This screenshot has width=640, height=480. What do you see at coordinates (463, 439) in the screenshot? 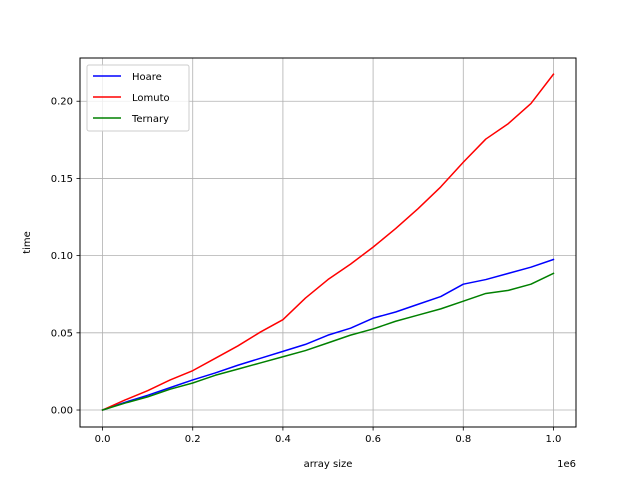
I see `x-tick-label: 0.8` at bounding box center [463, 439].